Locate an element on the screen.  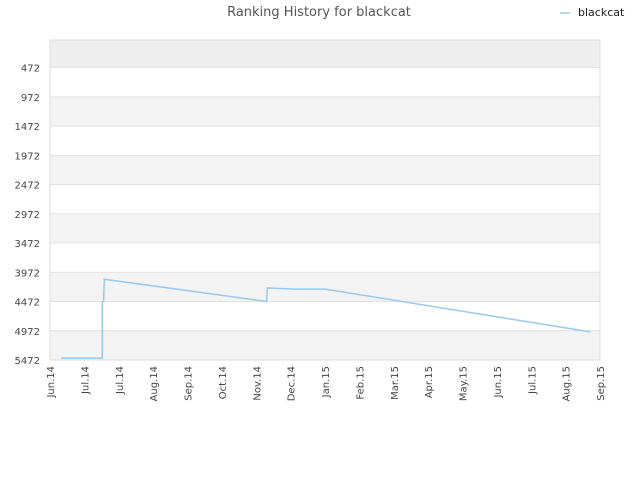
x-tick-label: Aug.15 is located at coordinates (567, 383).